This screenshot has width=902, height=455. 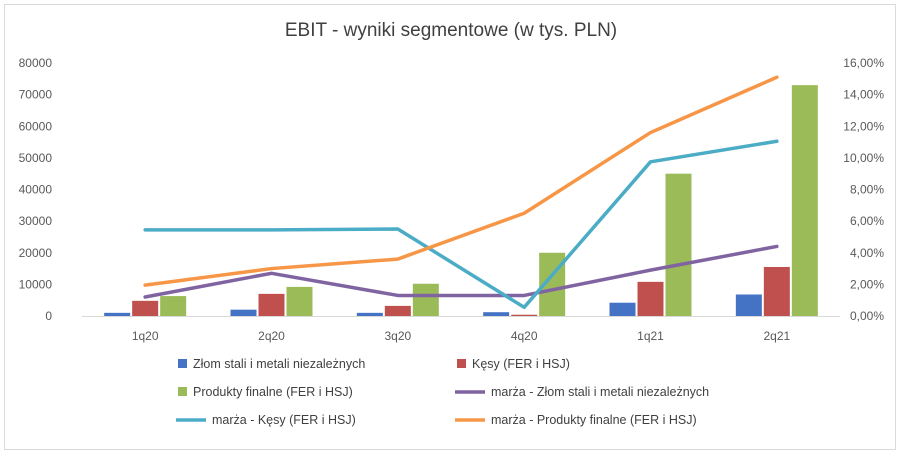 I want to click on y-left-tick-label: 30000, so click(x=36, y=221).